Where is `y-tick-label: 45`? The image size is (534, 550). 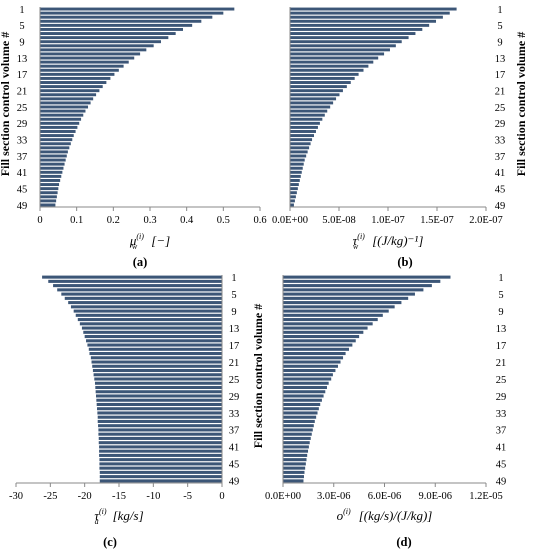 y-tick-label: 45 is located at coordinates (22, 189).